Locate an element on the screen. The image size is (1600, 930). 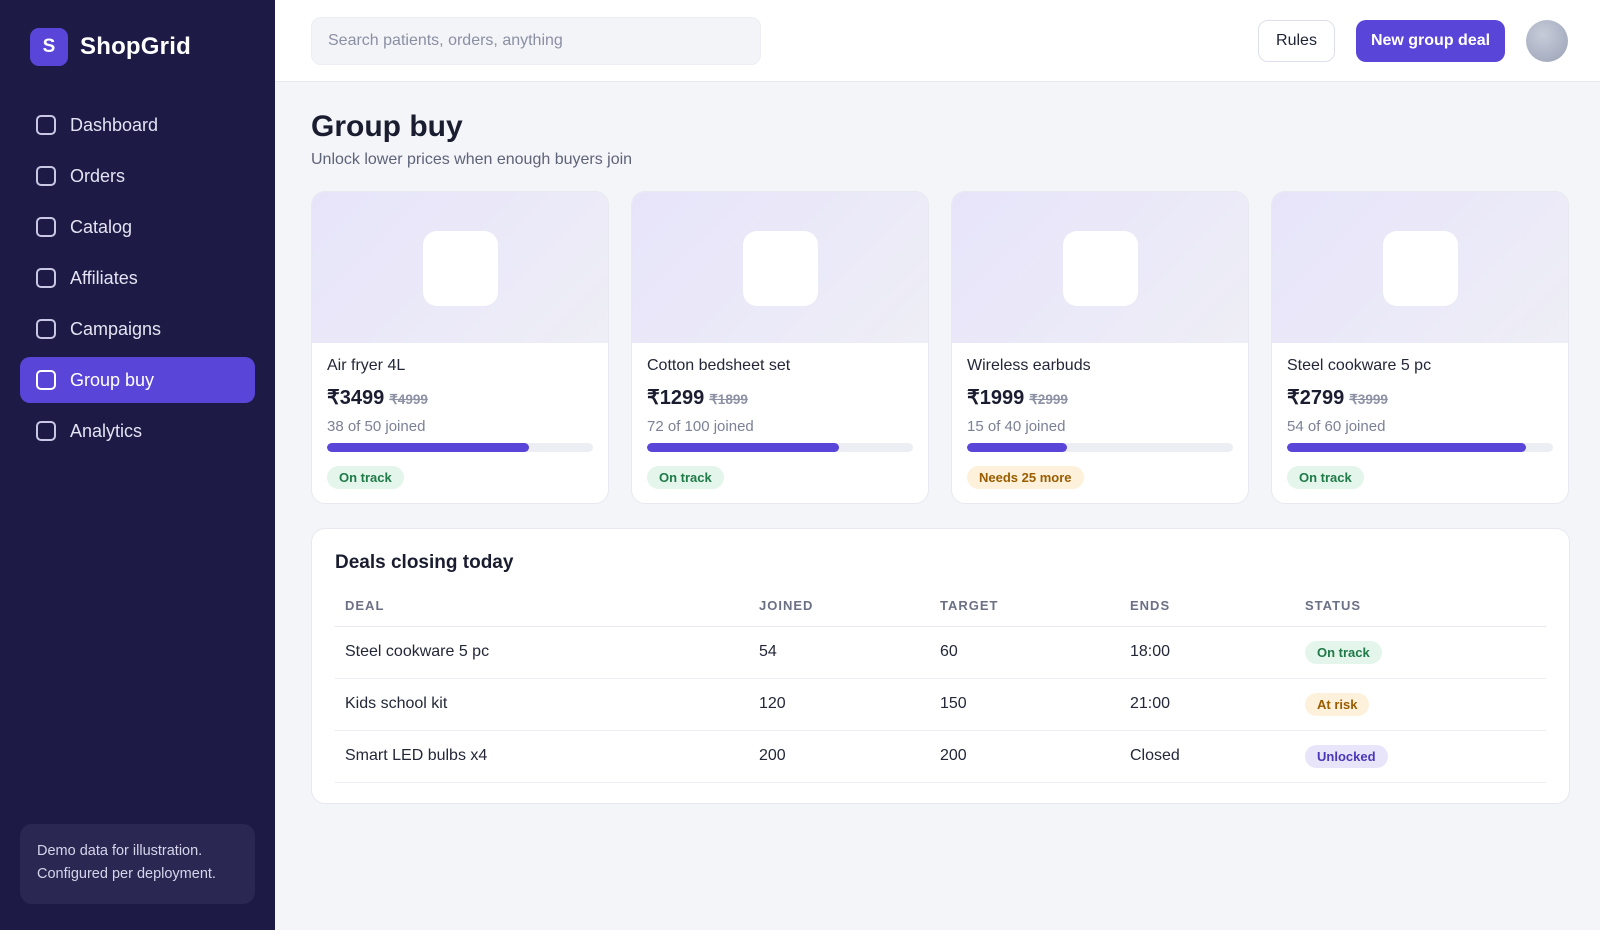
rules-button: Rules is located at coordinates (1296, 41).